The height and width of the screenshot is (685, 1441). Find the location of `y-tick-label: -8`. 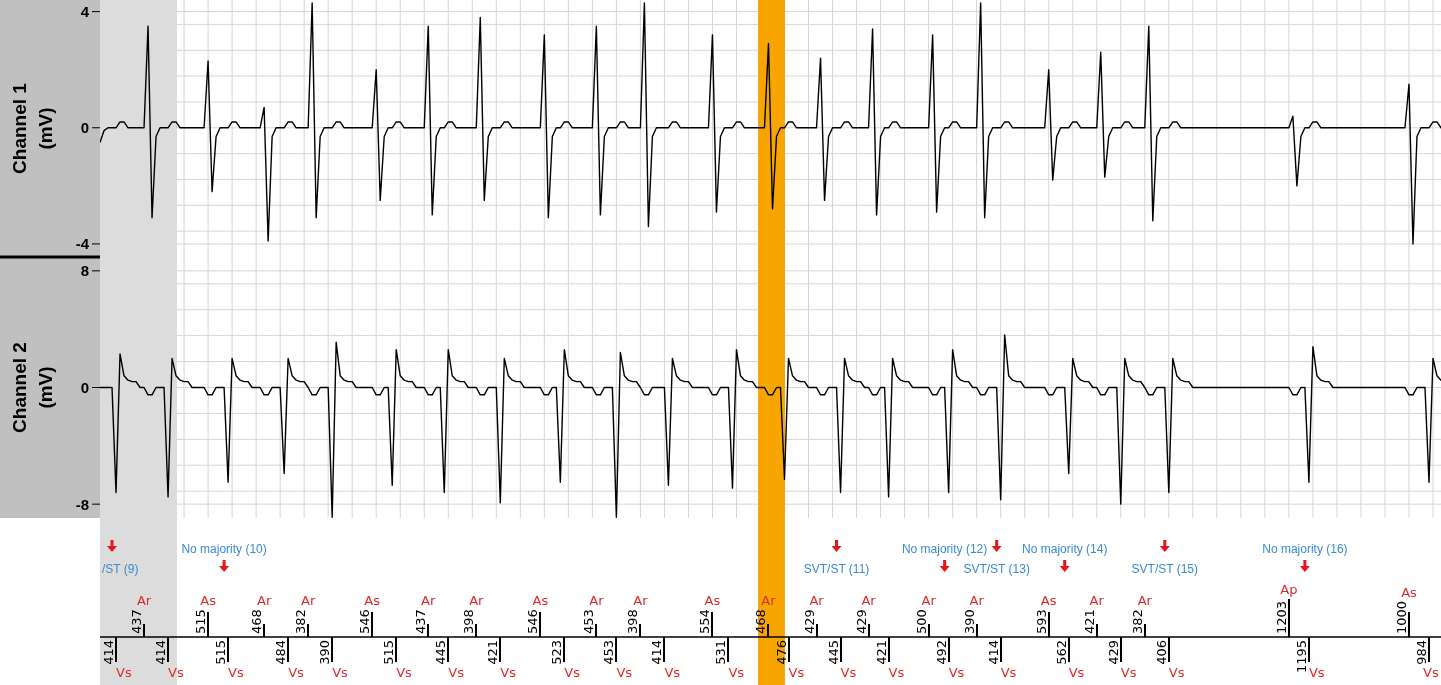

y-tick-label: -8 is located at coordinates (82, 504).